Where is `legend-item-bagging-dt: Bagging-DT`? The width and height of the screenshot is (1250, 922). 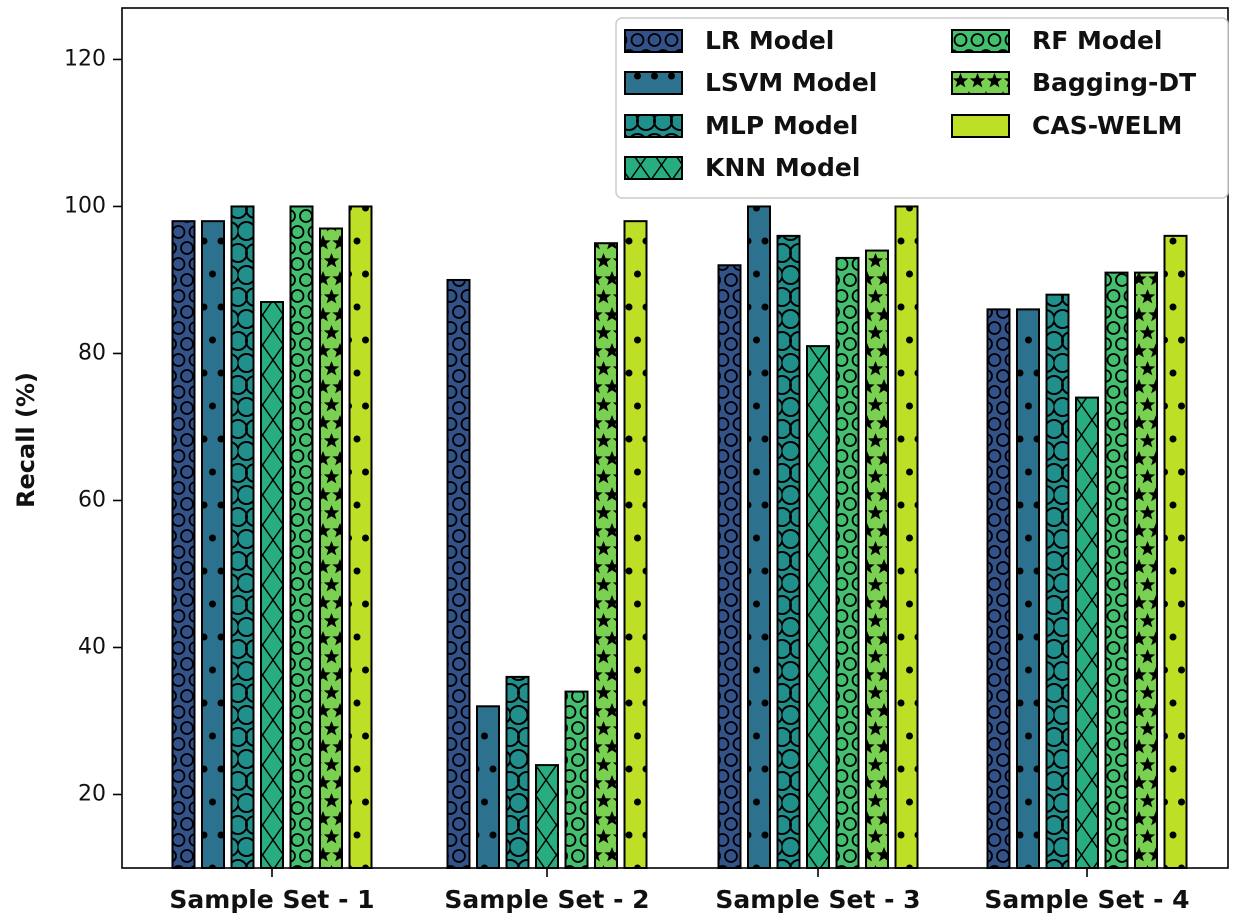 legend-item-bagging-dt: Bagging-DT is located at coordinates (1073, 82).